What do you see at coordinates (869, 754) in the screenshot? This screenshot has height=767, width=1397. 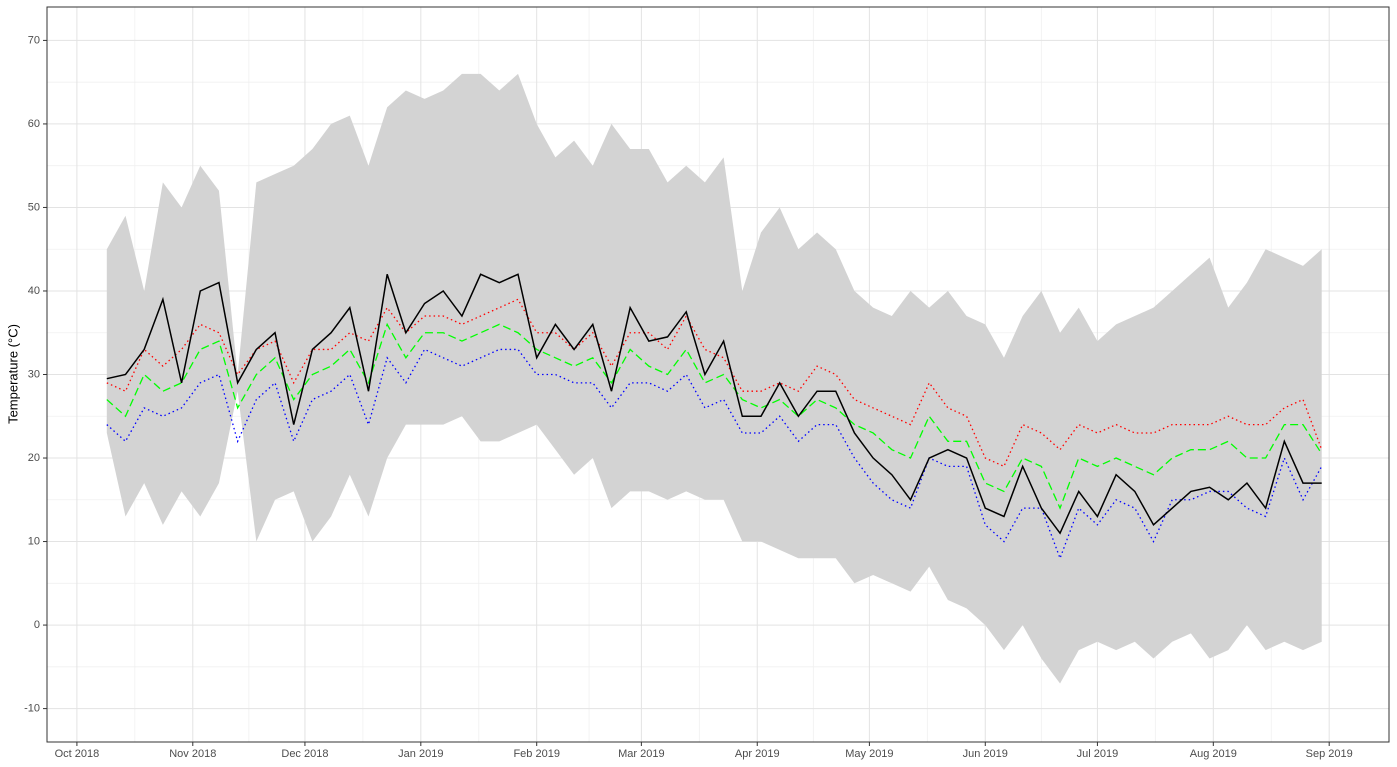 I see `x-tick-label: May 2019` at bounding box center [869, 754].